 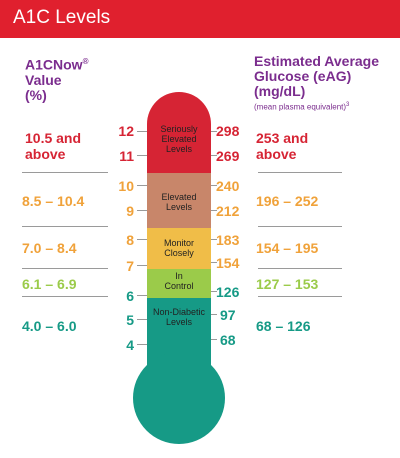 I want to click on seg-seriously-elevated-body, so click(x=179, y=148).